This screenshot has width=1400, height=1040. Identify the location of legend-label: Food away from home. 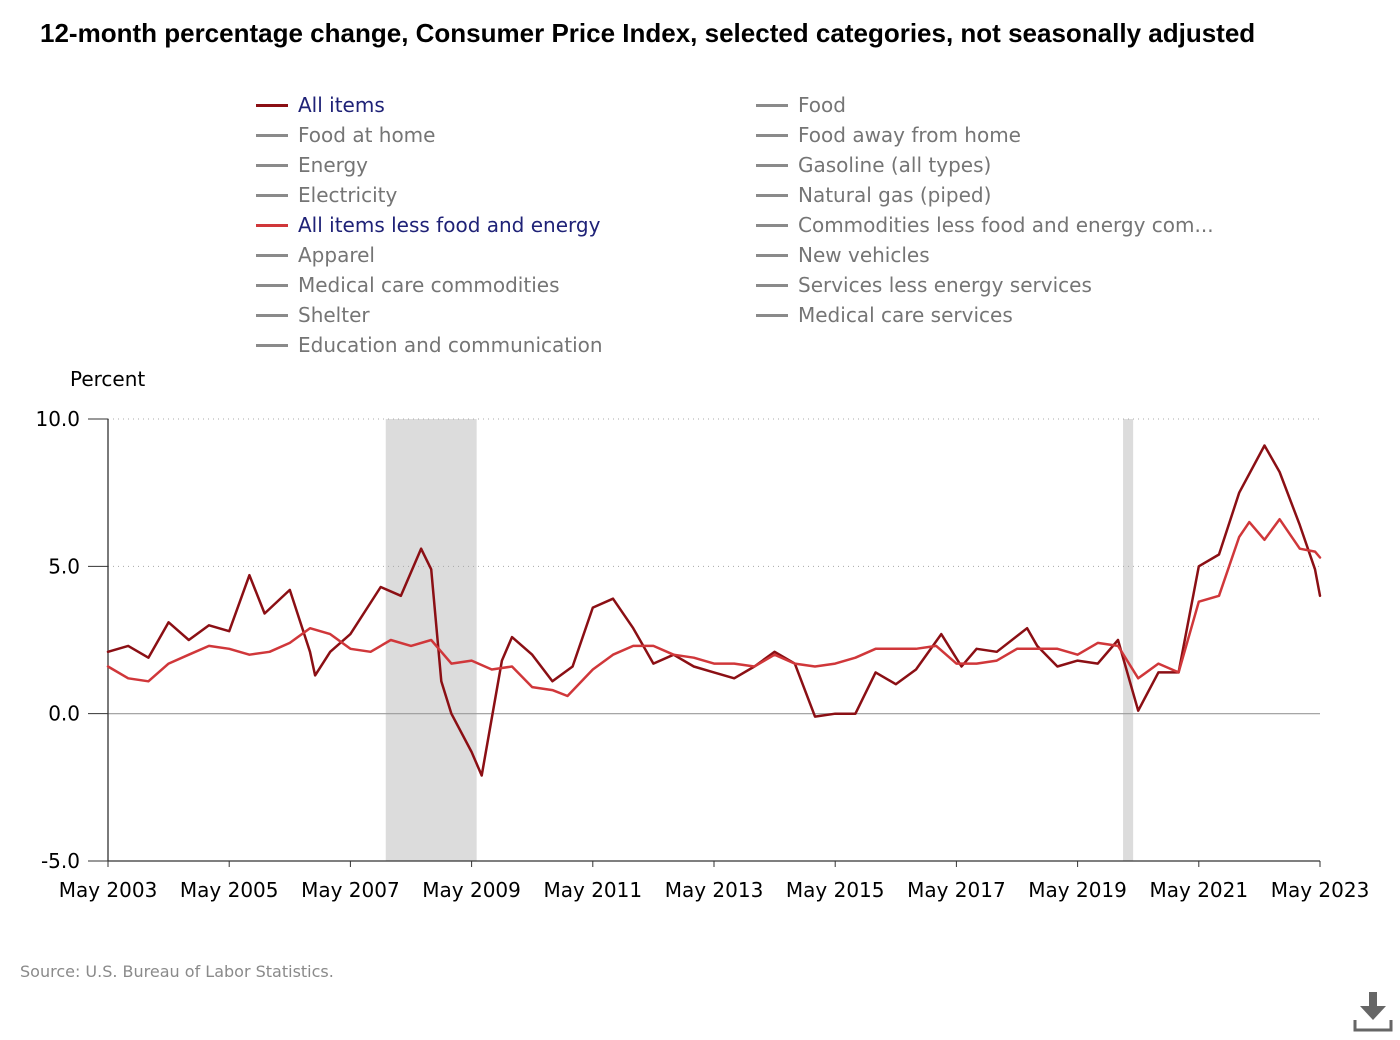
(909, 135).